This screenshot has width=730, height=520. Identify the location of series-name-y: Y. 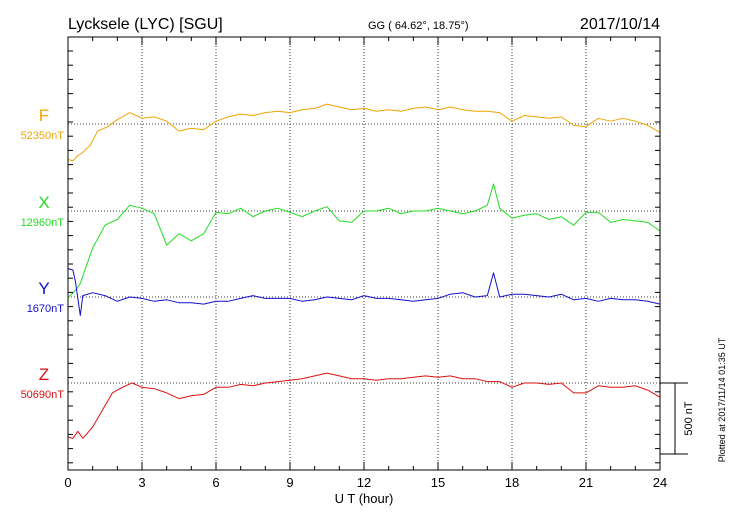
(43, 288).